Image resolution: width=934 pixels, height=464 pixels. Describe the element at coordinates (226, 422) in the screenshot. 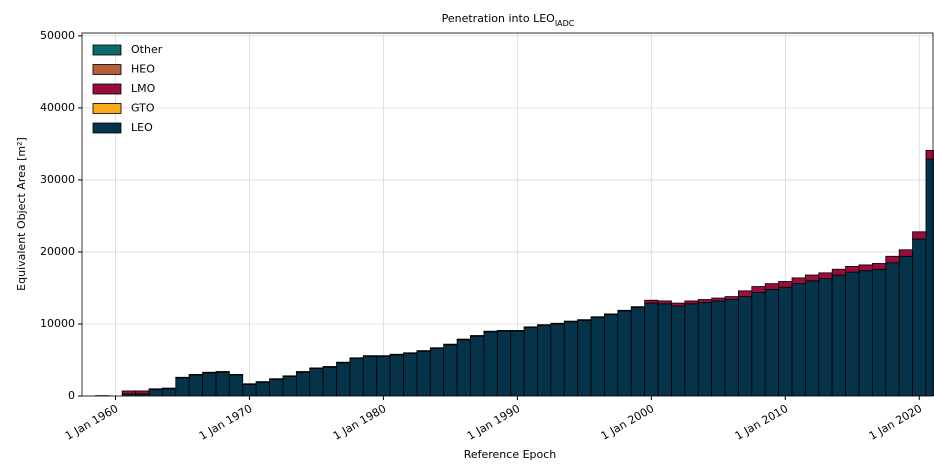

I see `x-tick-label: 1 Jan 1970` at that location.